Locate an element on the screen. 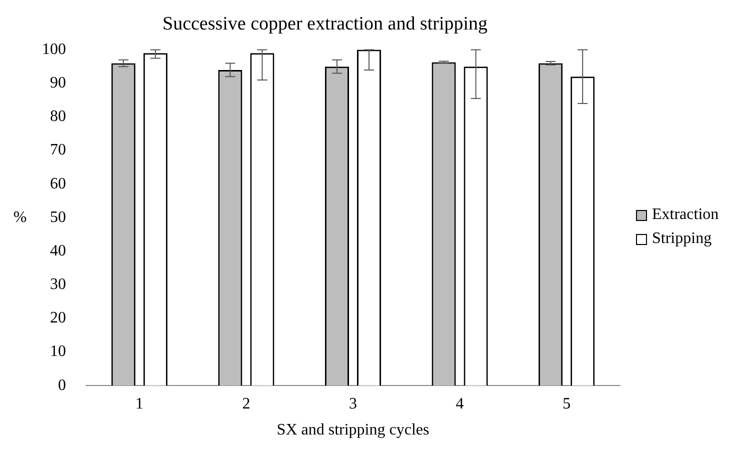 The width and height of the screenshot is (744, 449). x-tick-label: 4 is located at coordinates (460, 403).